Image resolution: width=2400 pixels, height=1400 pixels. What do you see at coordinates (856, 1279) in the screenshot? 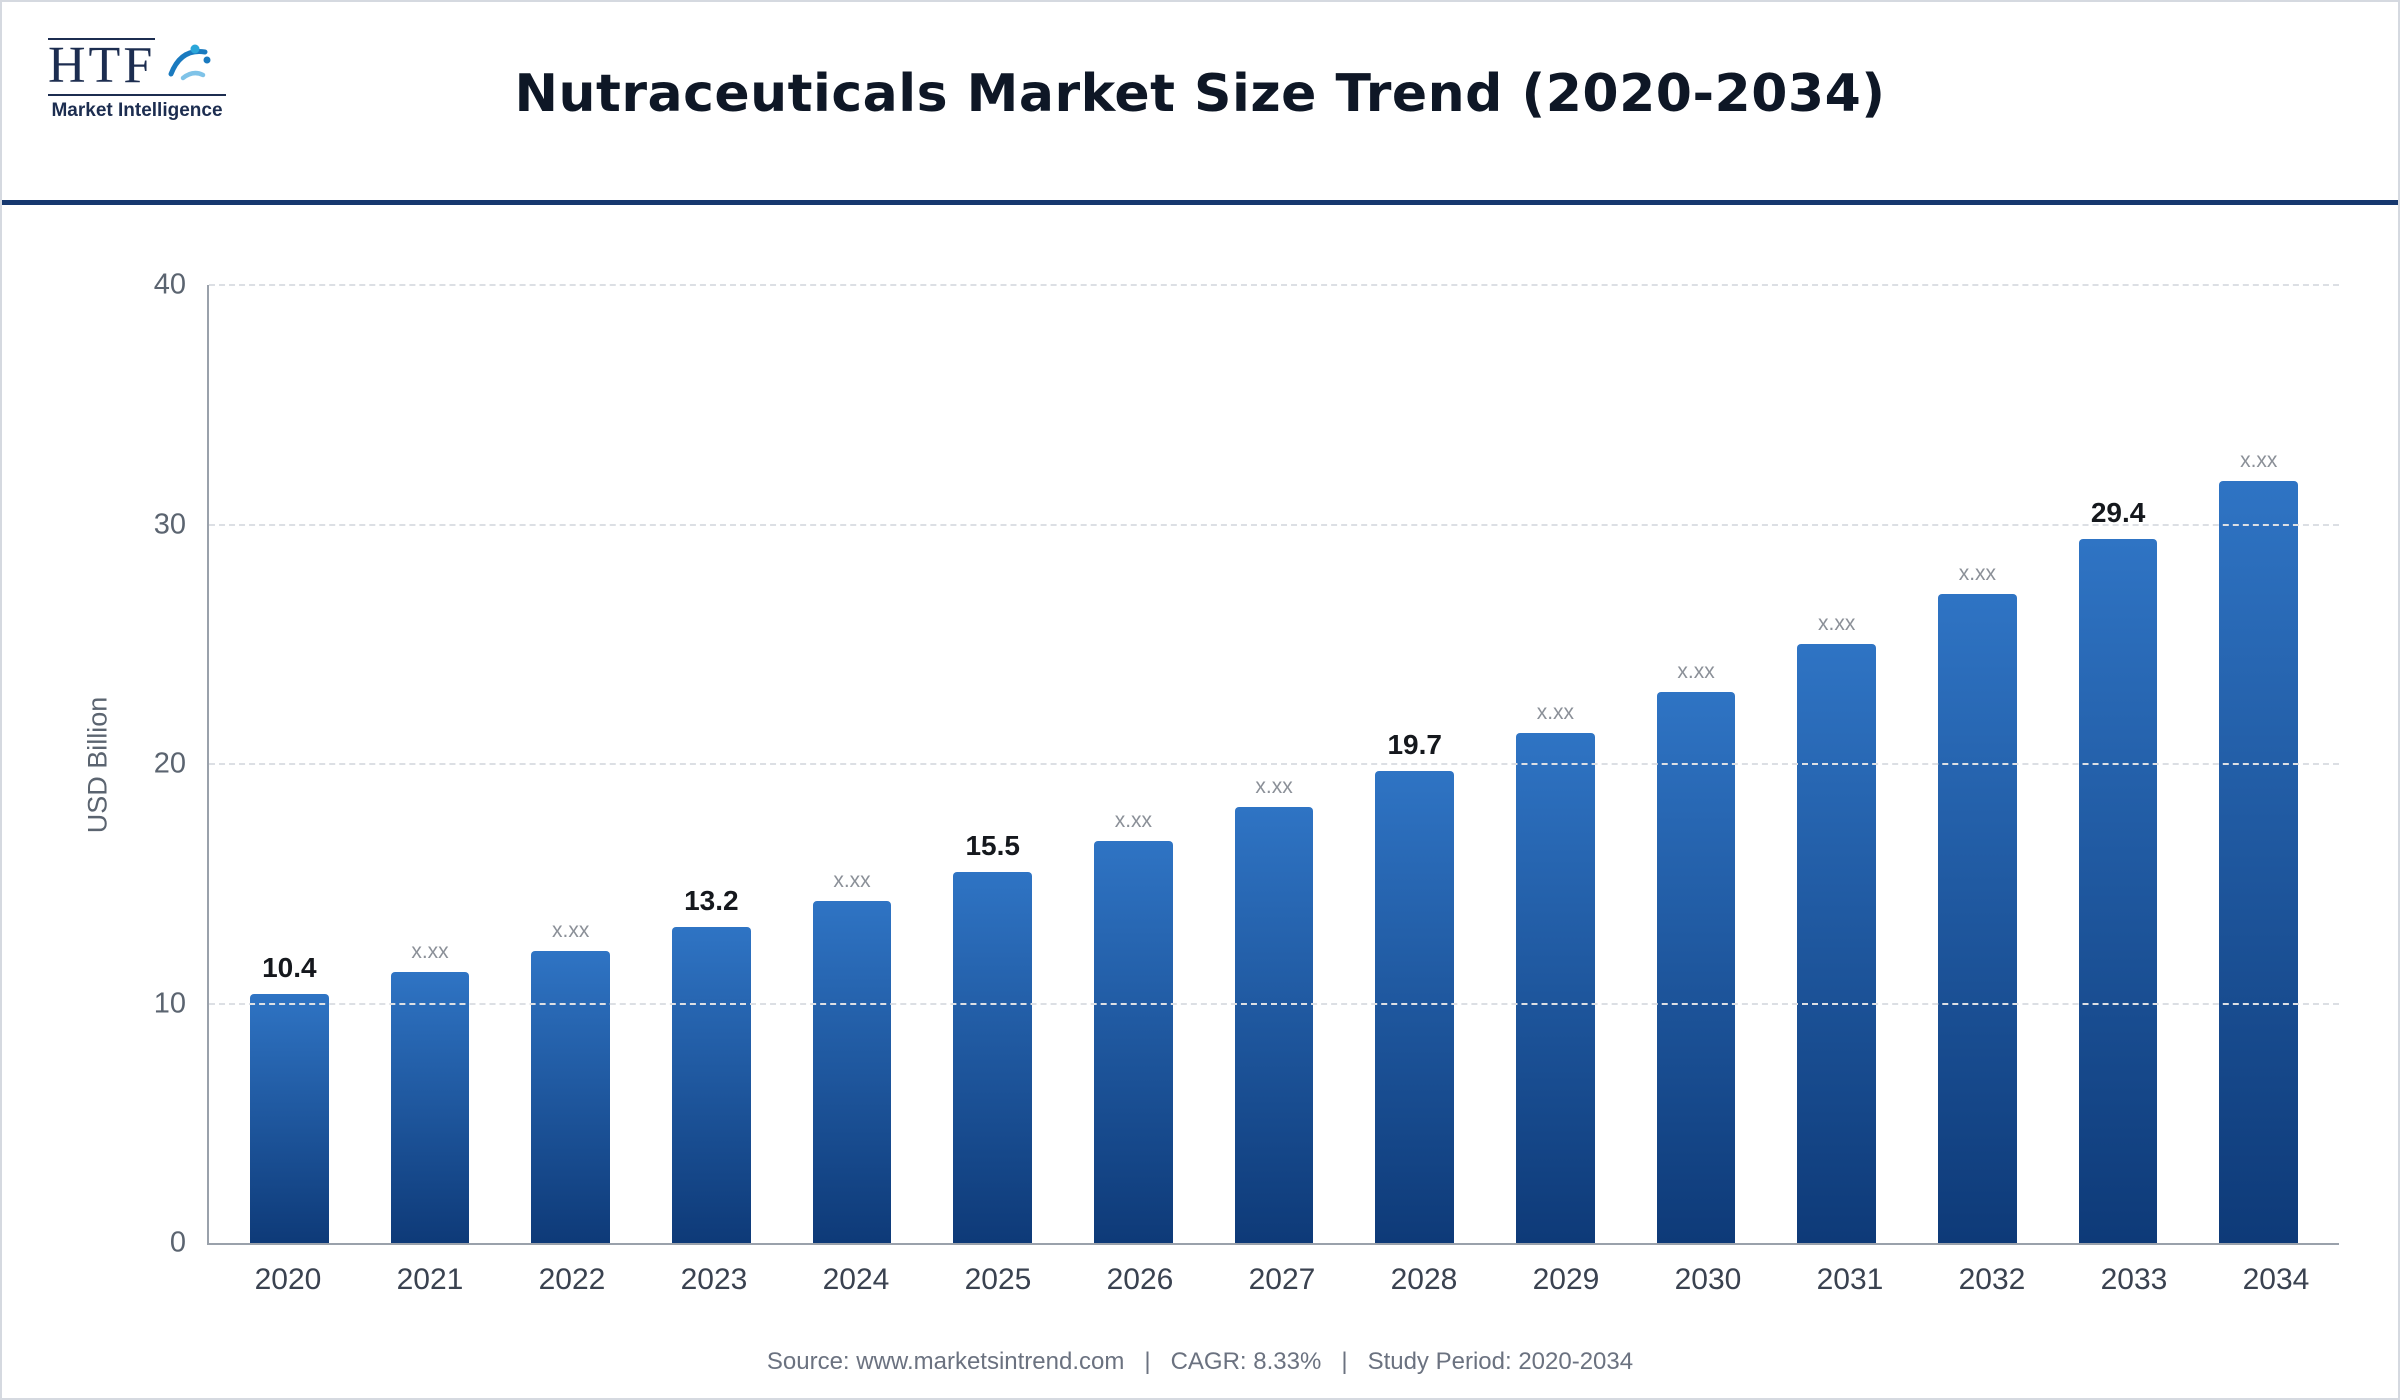
I see `x-axis-label: 2024` at bounding box center [856, 1279].